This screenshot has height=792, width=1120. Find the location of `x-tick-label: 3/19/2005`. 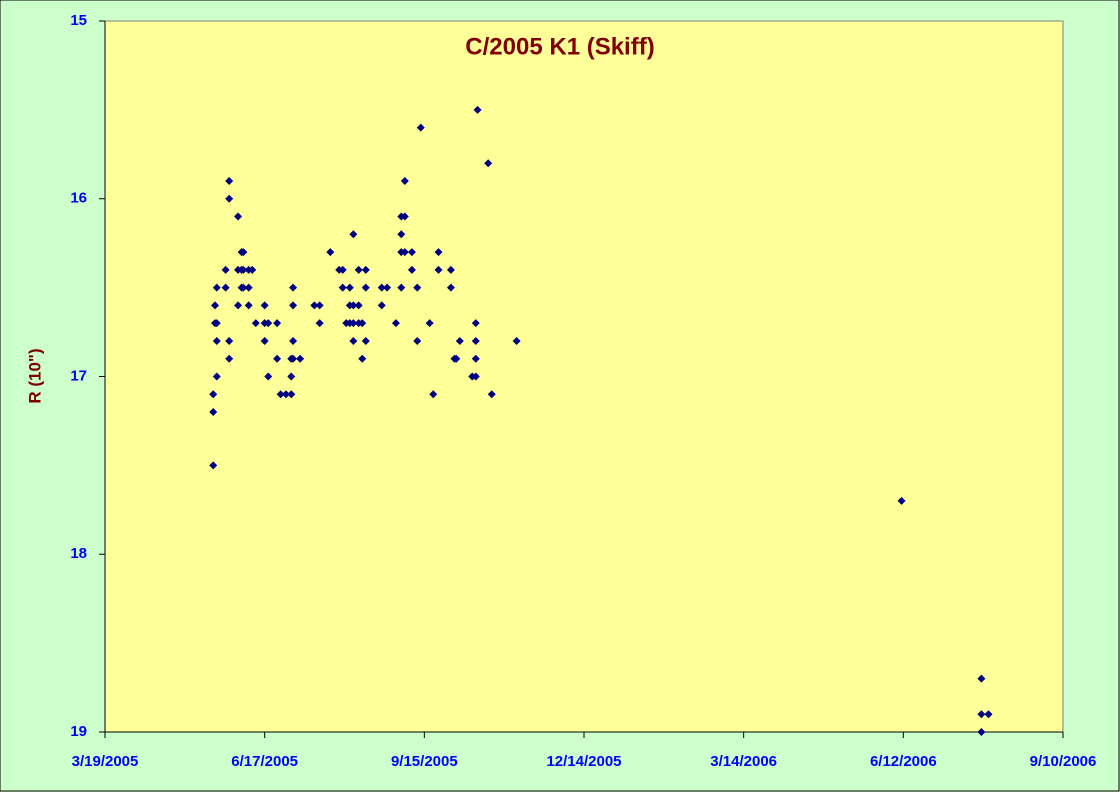

x-tick-label: 3/19/2005 is located at coordinates (105, 761).